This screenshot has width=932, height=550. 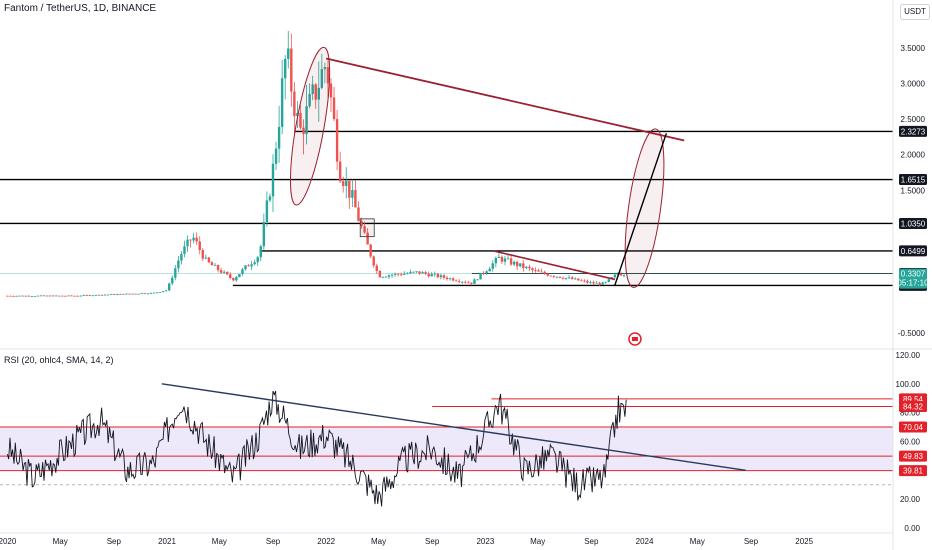 What do you see at coordinates (915, 12) in the screenshot?
I see `currency-badge: USDT` at bounding box center [915, 12].